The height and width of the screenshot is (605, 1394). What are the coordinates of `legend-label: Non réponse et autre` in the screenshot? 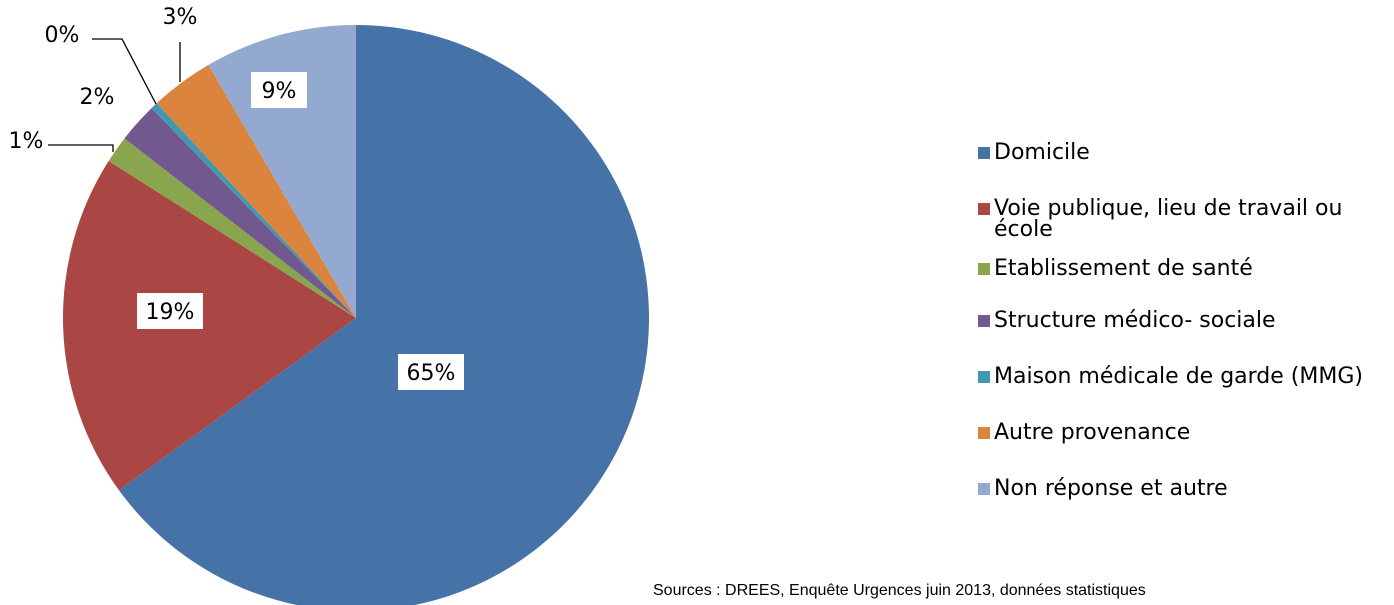 It's located at (1111, 488).